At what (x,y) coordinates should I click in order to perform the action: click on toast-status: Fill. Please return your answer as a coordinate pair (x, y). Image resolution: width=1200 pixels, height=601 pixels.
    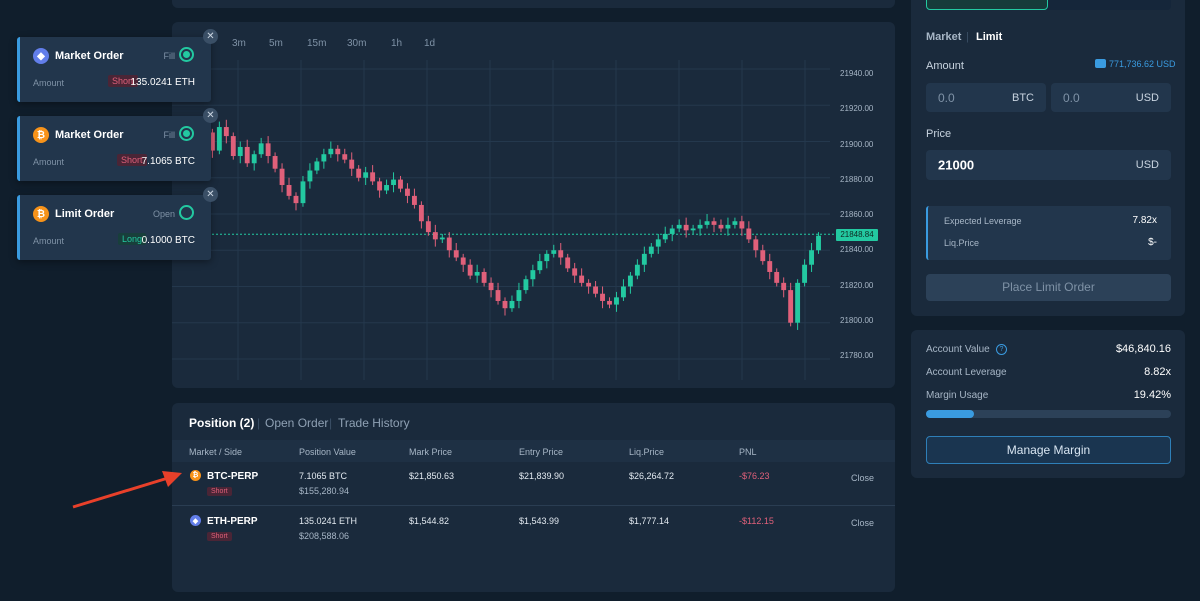
    Looking at the image, I should click on (169, 56).